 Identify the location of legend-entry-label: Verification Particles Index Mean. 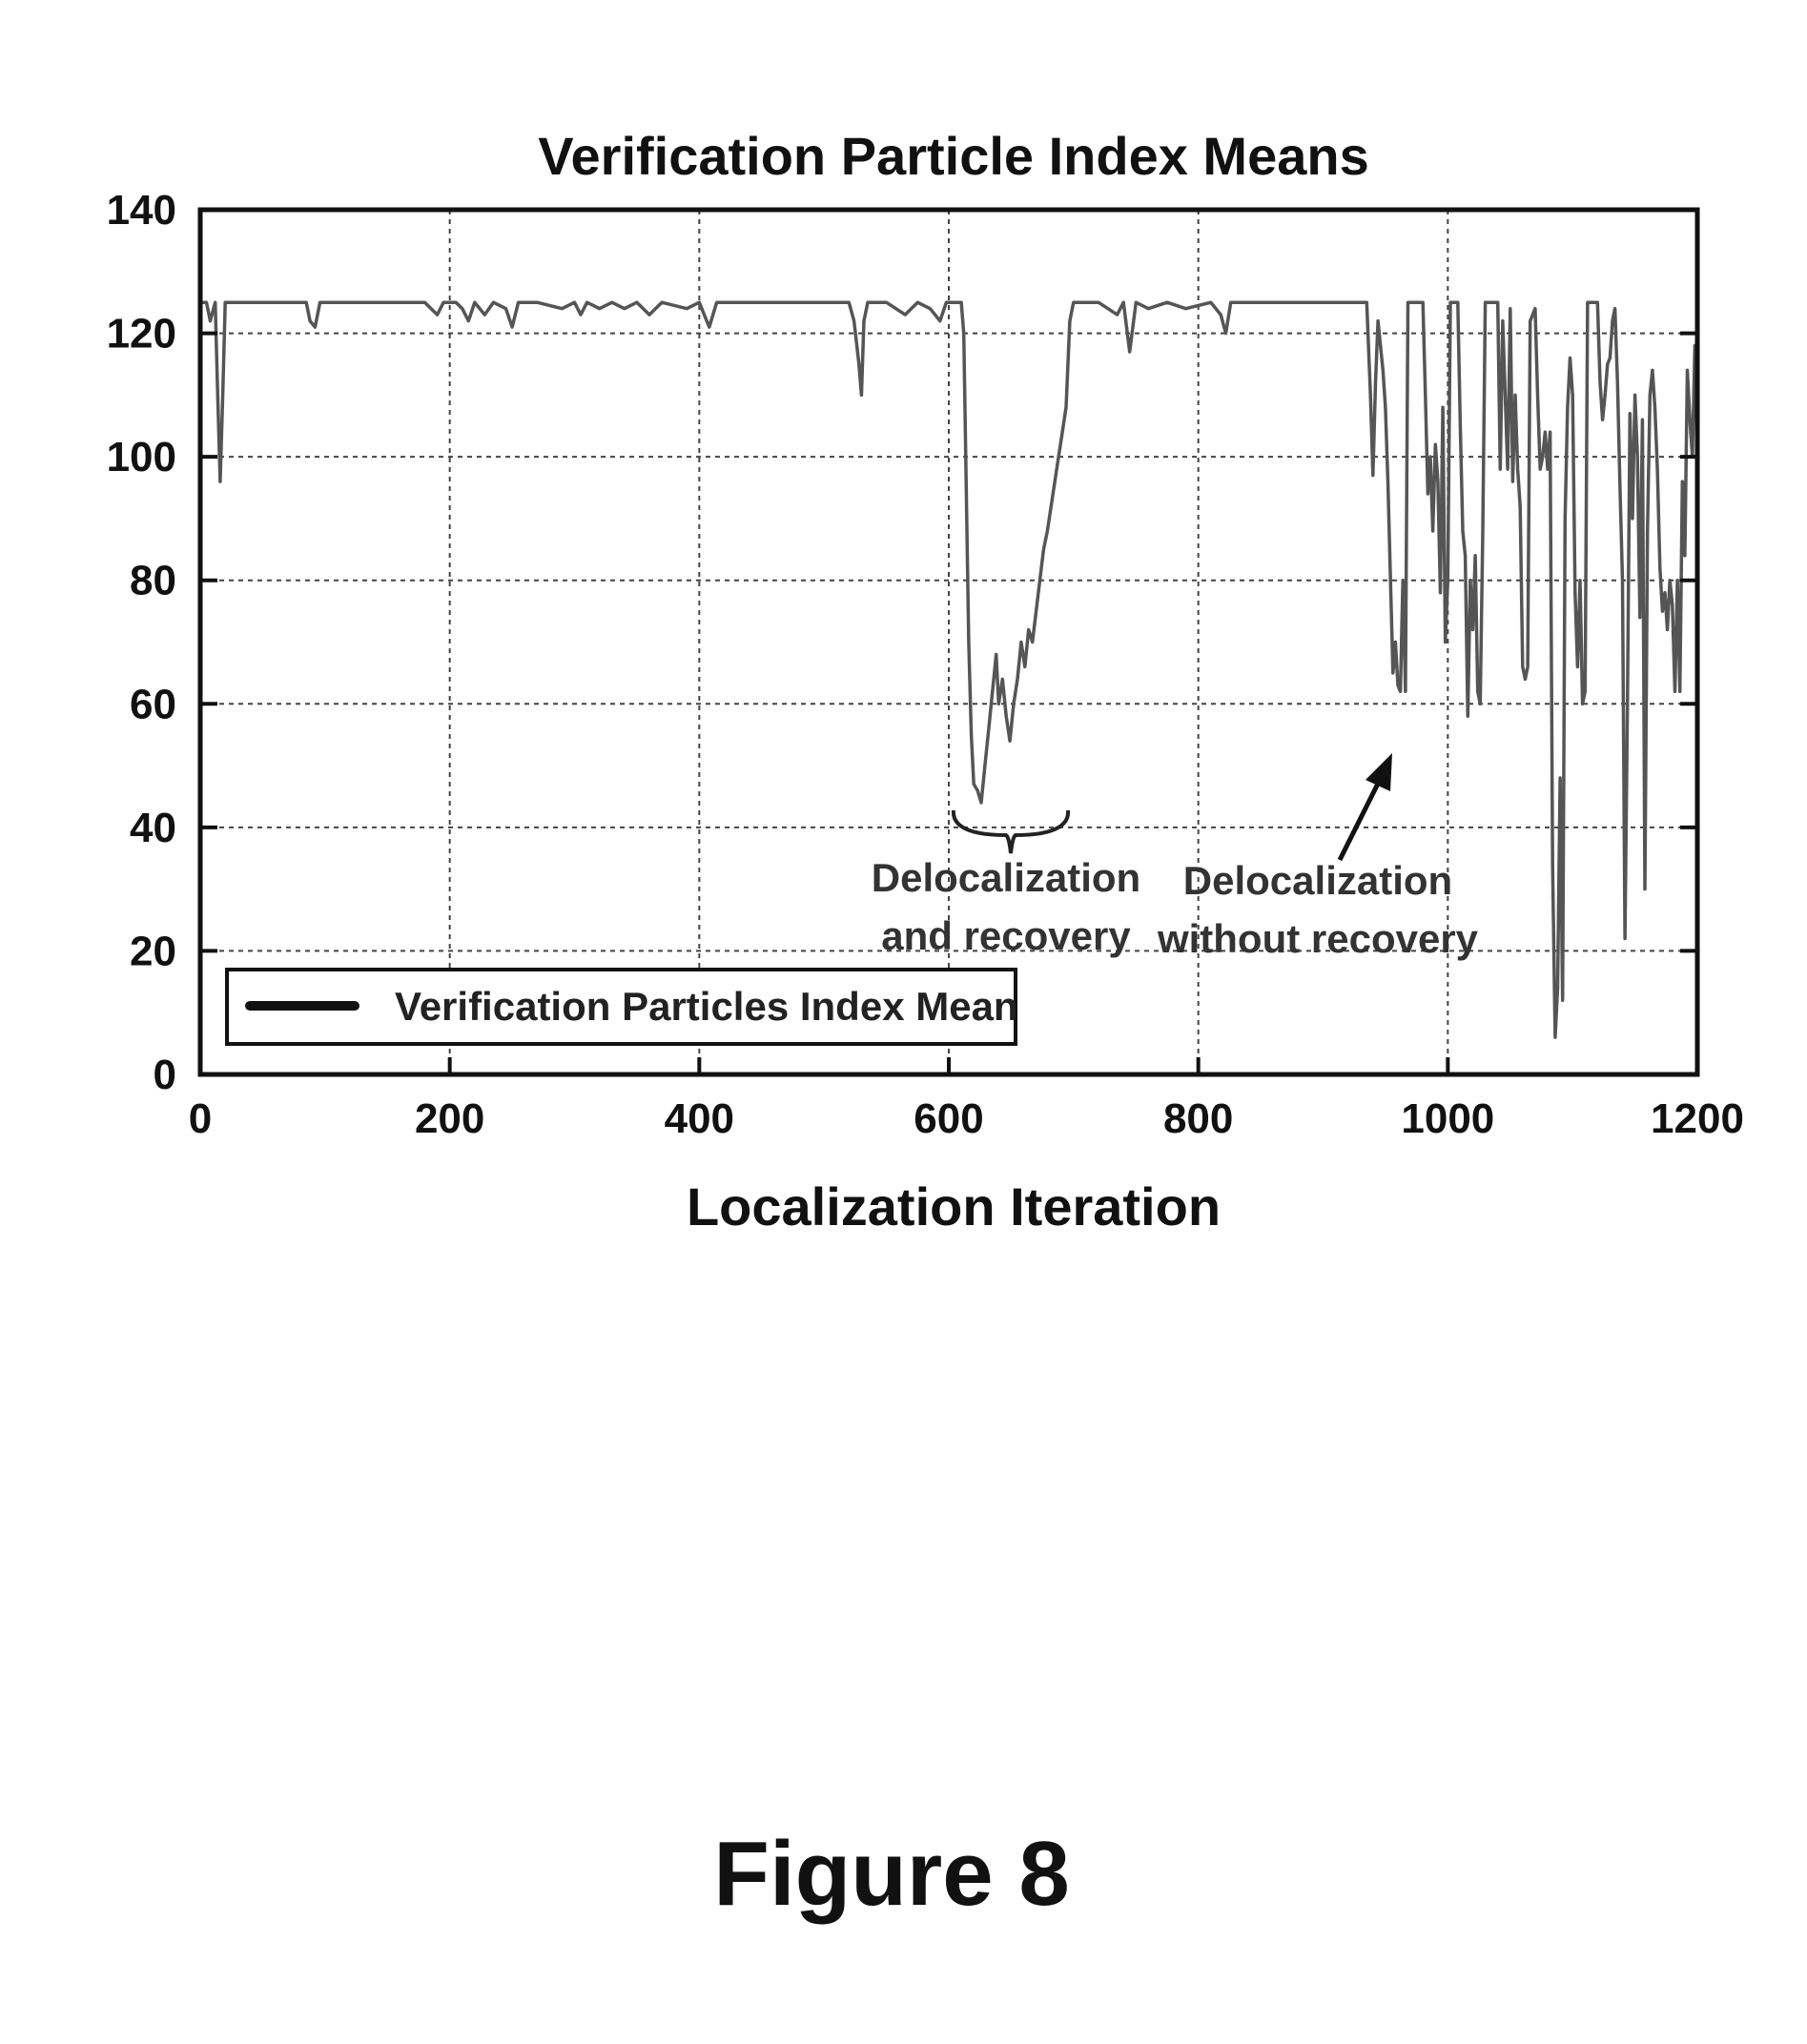
(706, 1006).